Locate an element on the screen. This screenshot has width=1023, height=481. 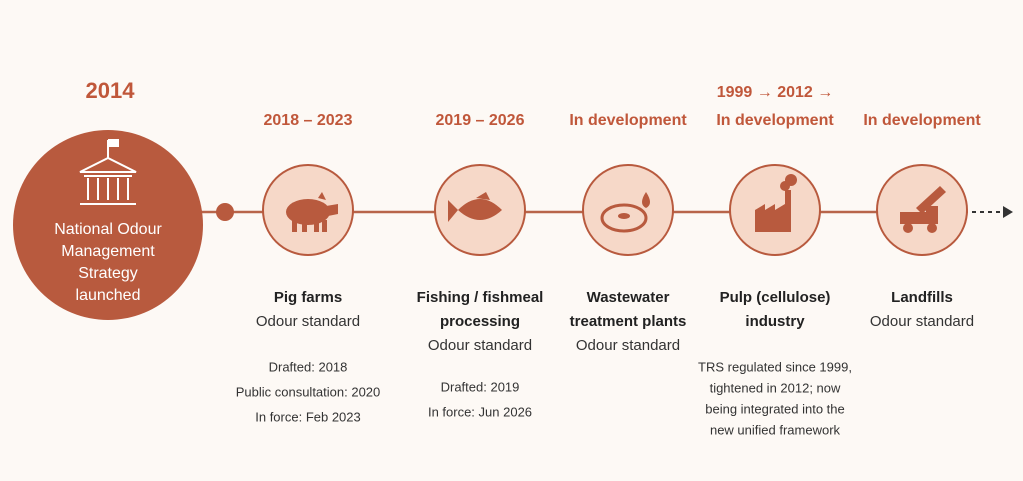
stage-detail: being integrated into the is located at coordinates (775, 408).